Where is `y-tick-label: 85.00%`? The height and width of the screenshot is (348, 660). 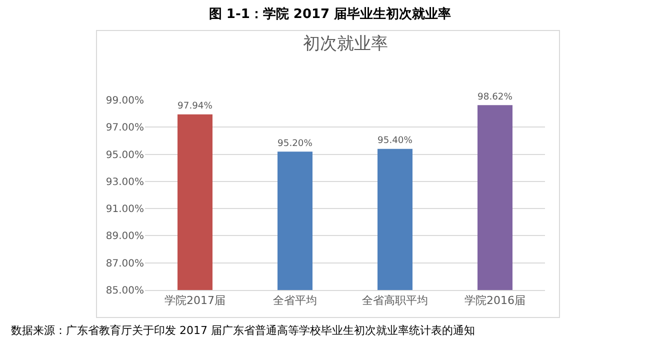 y-tick-label: 85.00% is located at coordinates (125, 291).